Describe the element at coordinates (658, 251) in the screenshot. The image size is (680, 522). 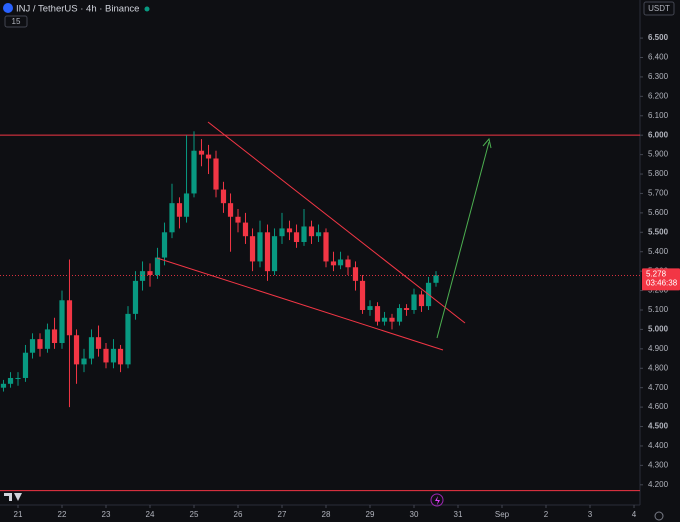
I see `y-tick-label: 5.400` at that location.